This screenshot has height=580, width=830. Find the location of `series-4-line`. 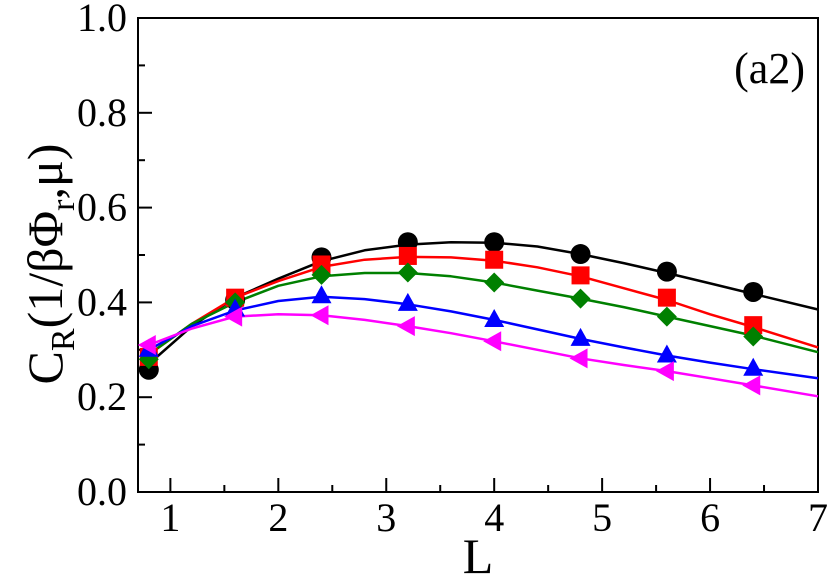

series-4-line is located at coordinates (483, 337).